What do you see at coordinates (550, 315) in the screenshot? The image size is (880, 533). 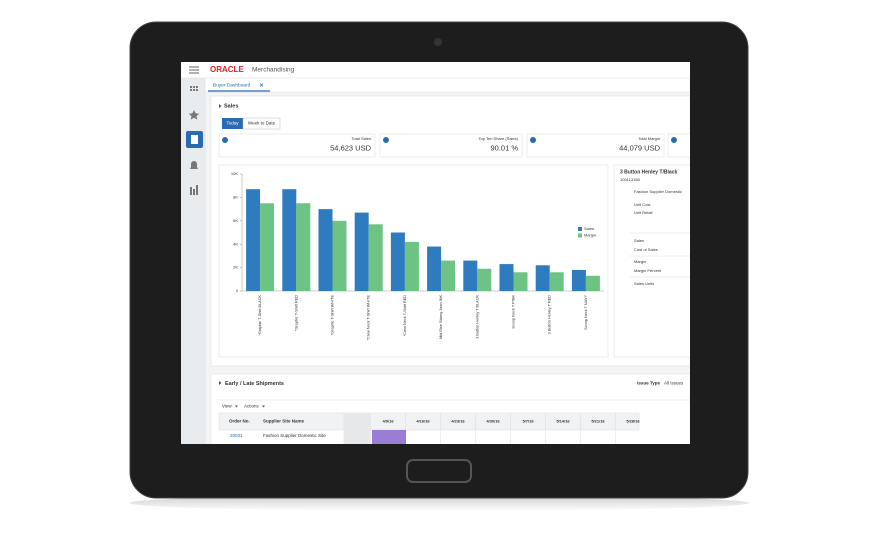 I see `x-tick-label: 3 Button Henley T RED` at bounding box center [550, 315].